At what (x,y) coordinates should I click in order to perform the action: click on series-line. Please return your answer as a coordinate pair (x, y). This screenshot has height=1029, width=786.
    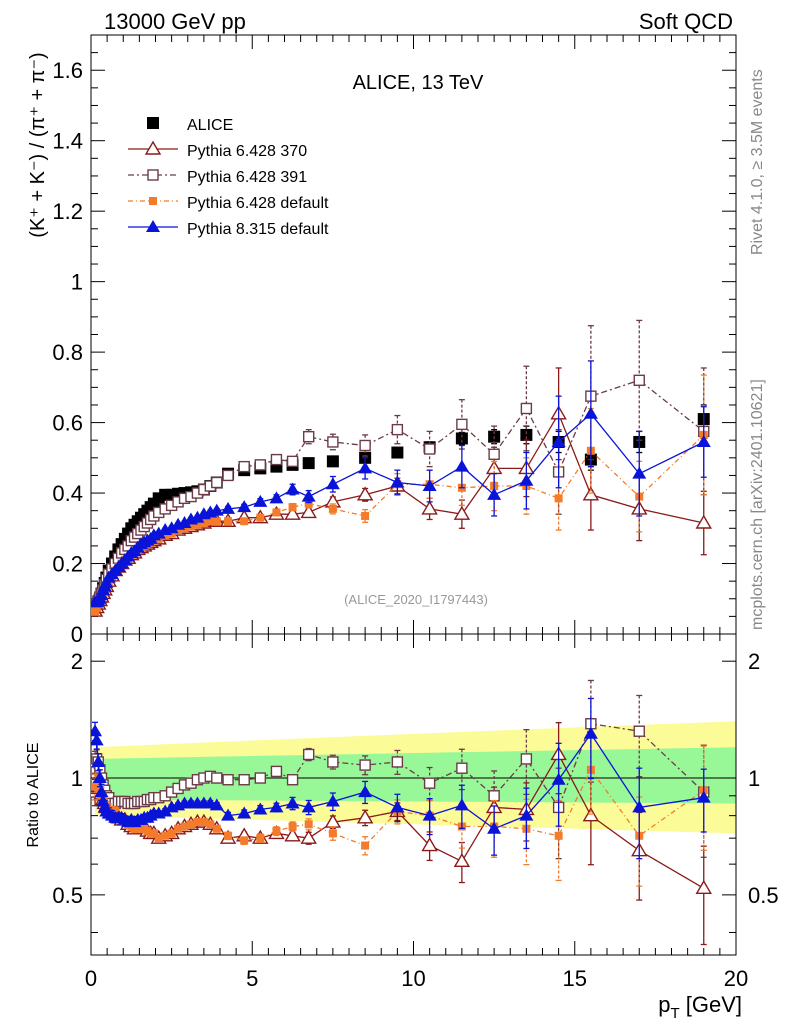
    Looking at the image, I should click on (400, 507).